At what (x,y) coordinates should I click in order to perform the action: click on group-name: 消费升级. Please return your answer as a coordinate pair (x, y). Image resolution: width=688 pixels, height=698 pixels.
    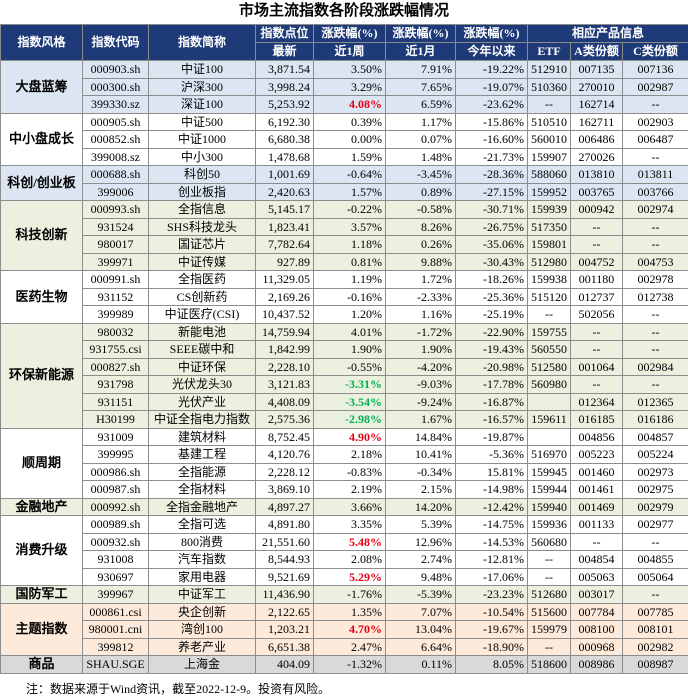
    Looking at the image, I should click on (41, 550).